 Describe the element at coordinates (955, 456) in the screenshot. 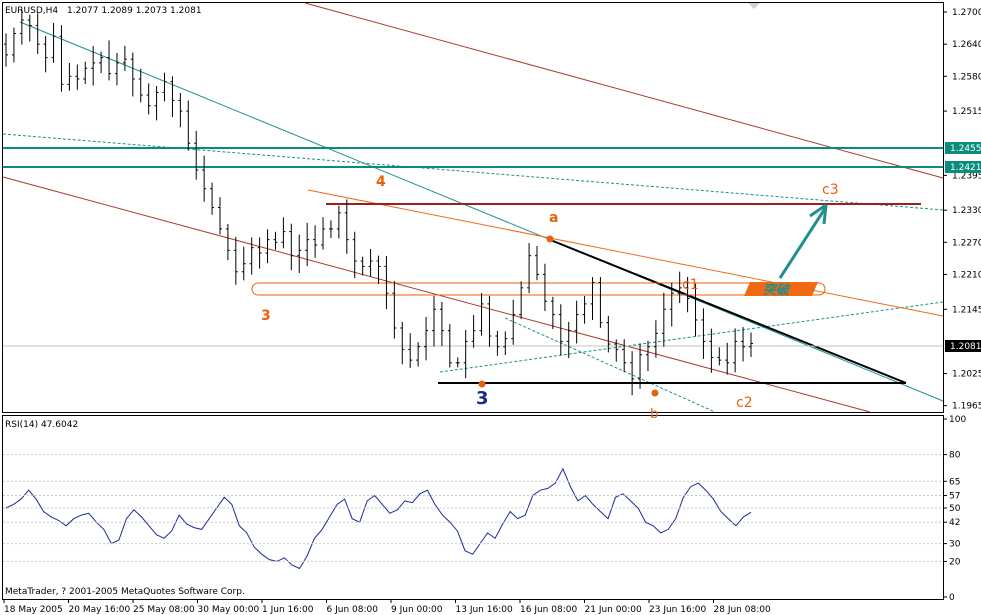

I see `rsi-tick-label: 80` at that location.